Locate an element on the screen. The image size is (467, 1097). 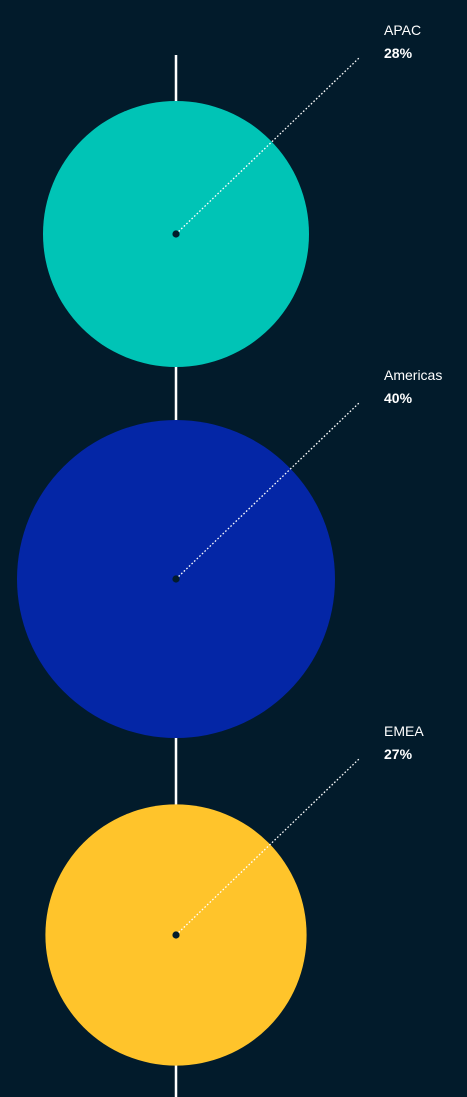
leader-line-emea is located at coordinates (268, 846).